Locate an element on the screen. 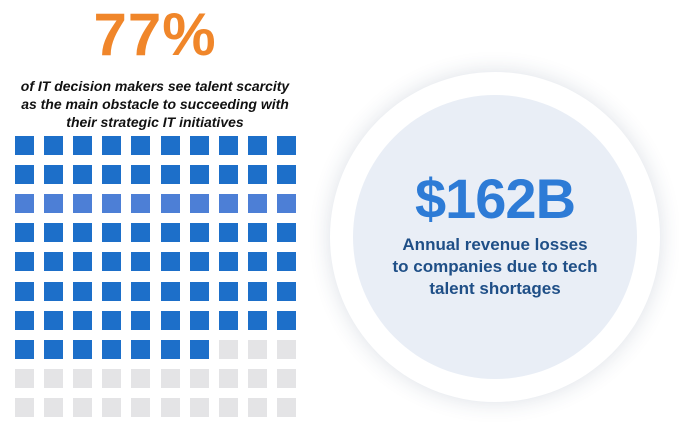 Image resolution: width=679 pixels, height=435 pixels. stat-caption-line: as the main obstacle to succeeding with is located at coordinates (155, 104).